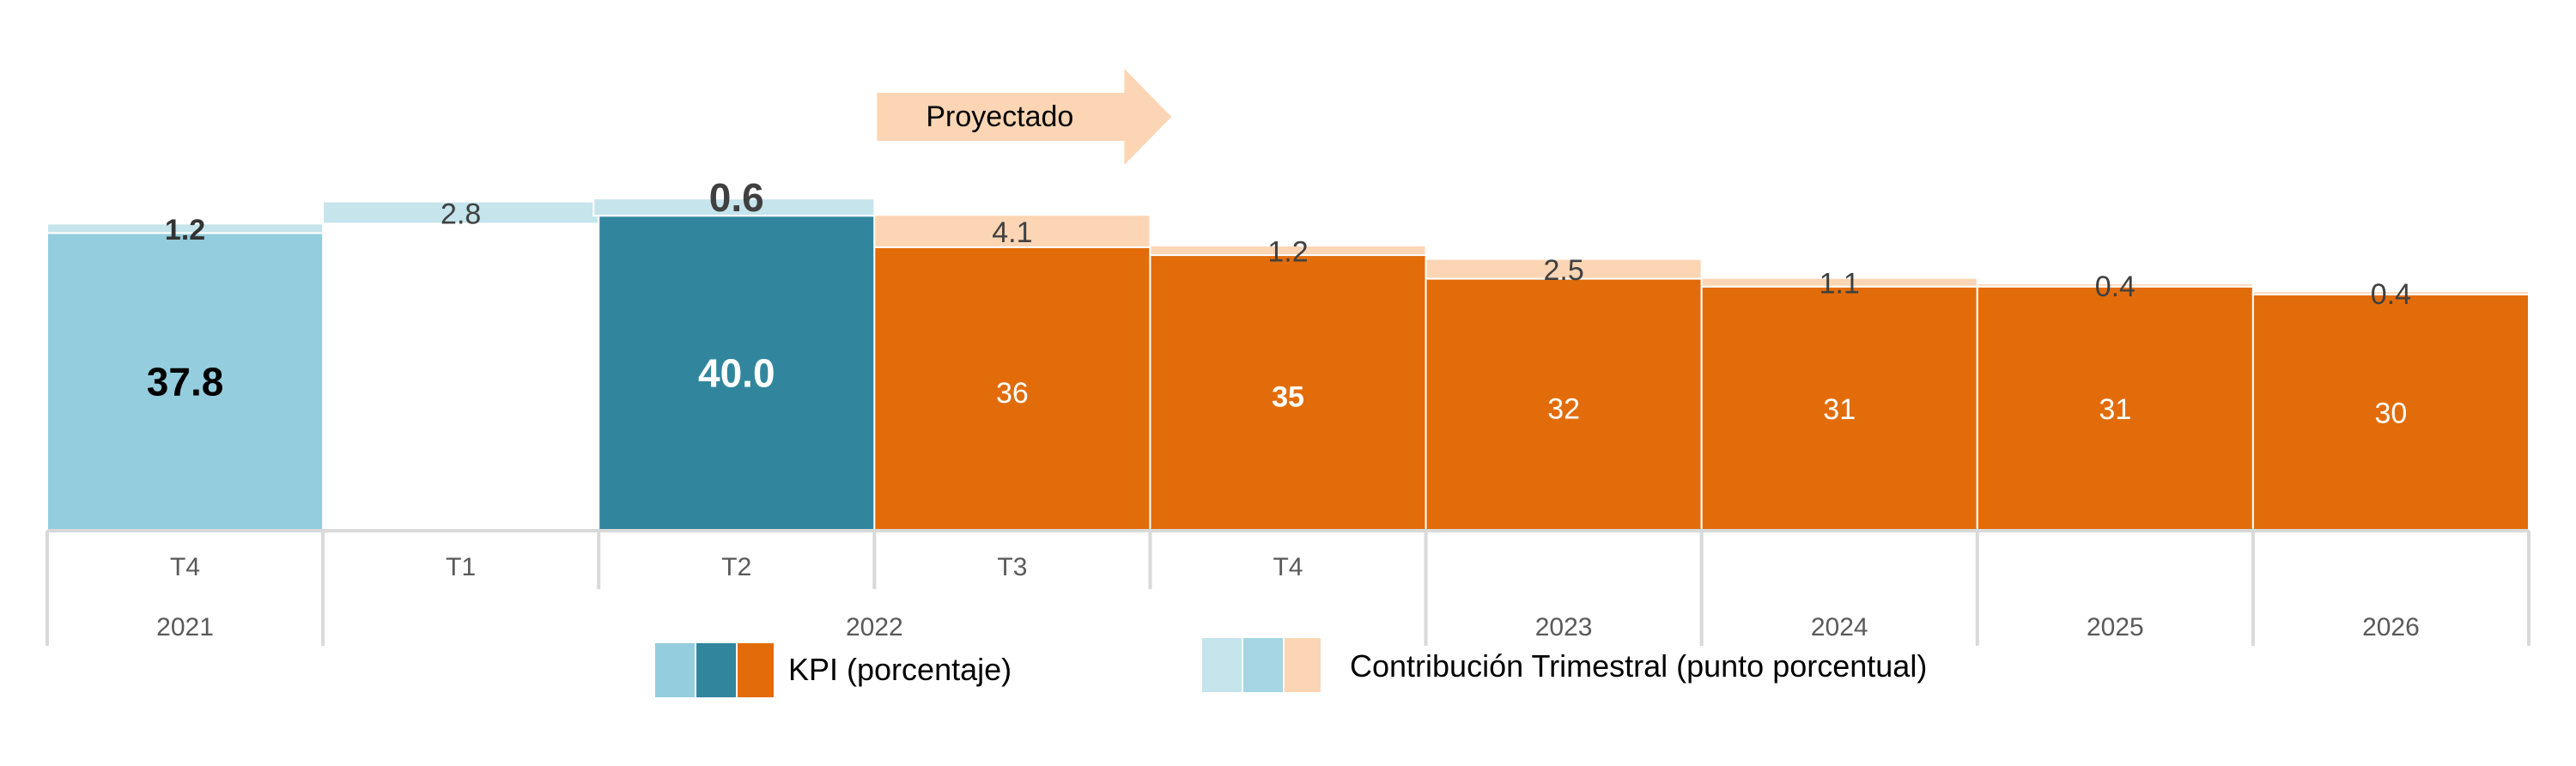 This screenshot has height=766, width=2576. I want to click on contribution-label: 4.1, so click(1012, 232).